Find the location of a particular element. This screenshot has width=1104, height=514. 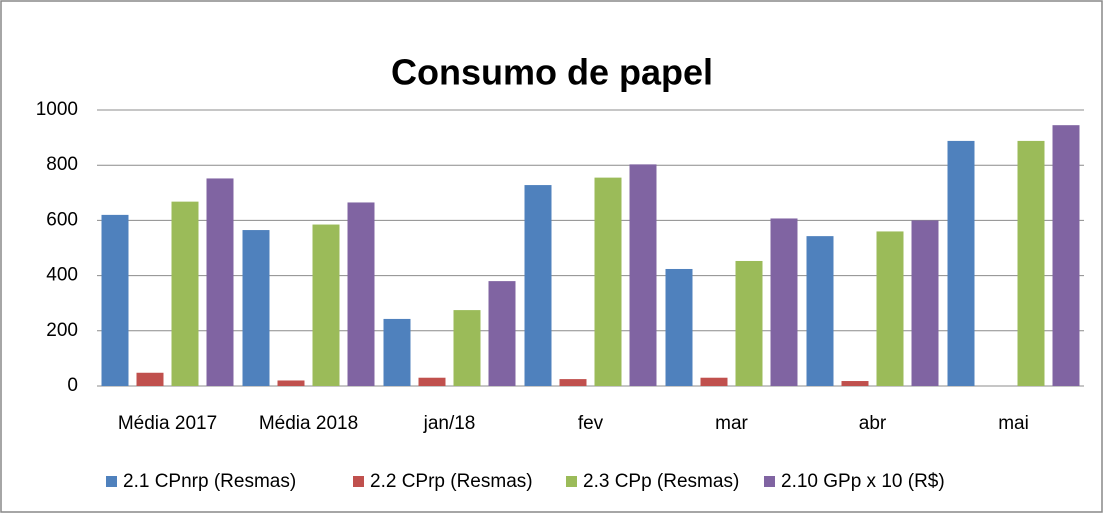

y-tick-label: 1000 is located at coordinates (57, 109).